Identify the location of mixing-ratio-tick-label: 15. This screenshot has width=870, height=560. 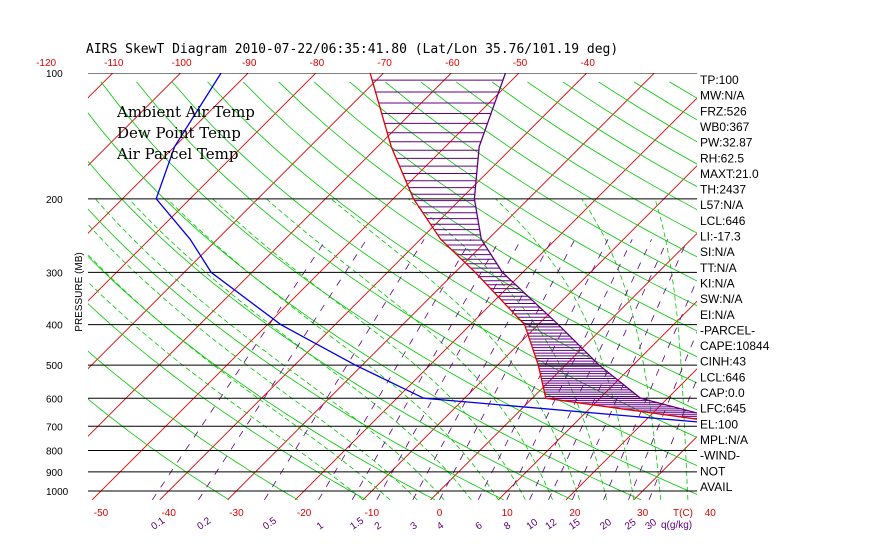
(575, 525).